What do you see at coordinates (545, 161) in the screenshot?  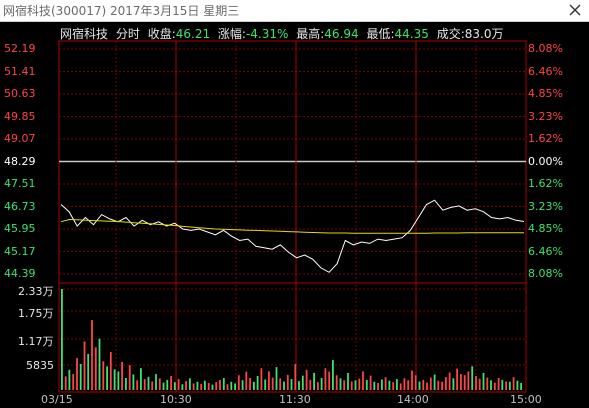 I see `percent-tick-label: 0.00%` at bounding box center [545, 161].